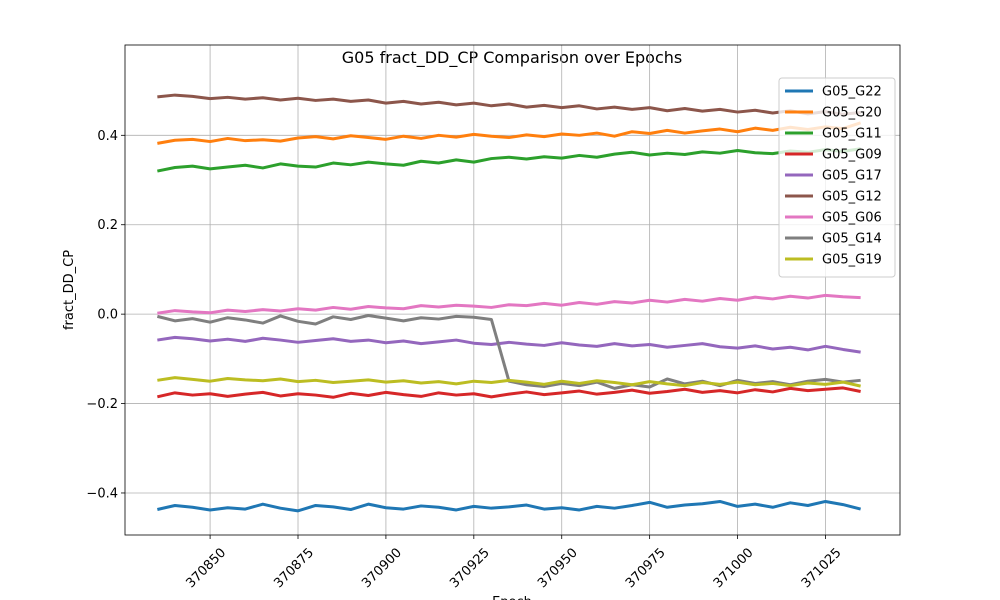  Describe the element at coordinates (107, 315) in the screenshot. I see `y-tick-label: 0.0` at that location.